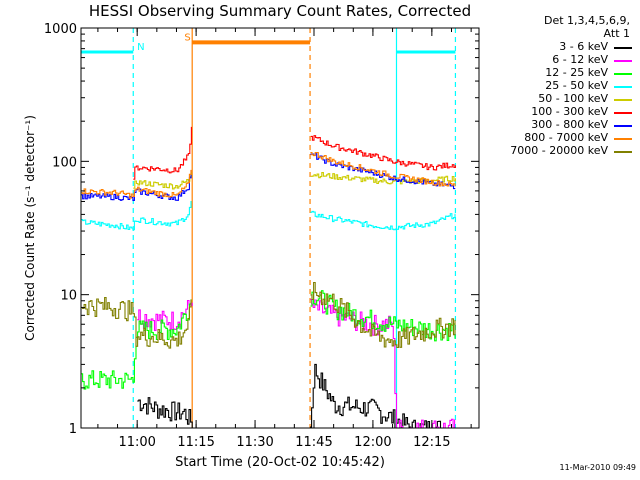 This screenshot has width=640, height=480. What do you see at coordinates (583, 46) in the screenshot?
I see `legend-label: 3 - 6 keV` at bounding box center [583, 46].